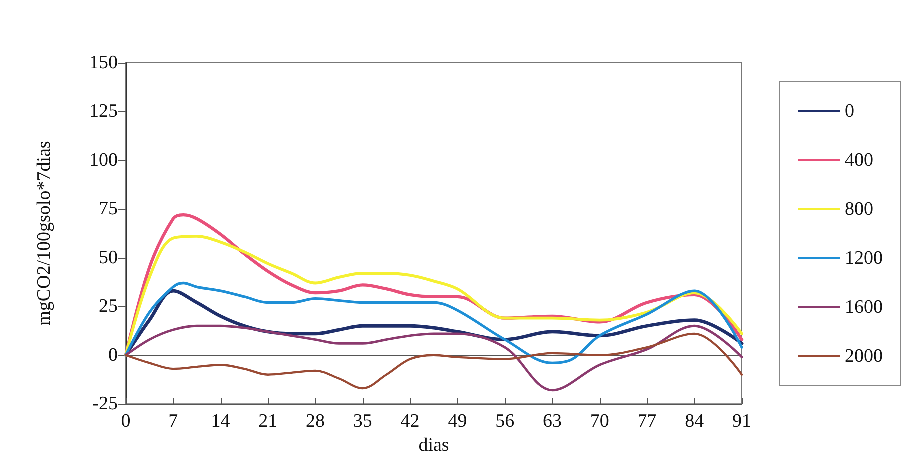  Describe the element at coordinates (126, 421) in the screenshot. I see `x-tick-label: 0` at that location.